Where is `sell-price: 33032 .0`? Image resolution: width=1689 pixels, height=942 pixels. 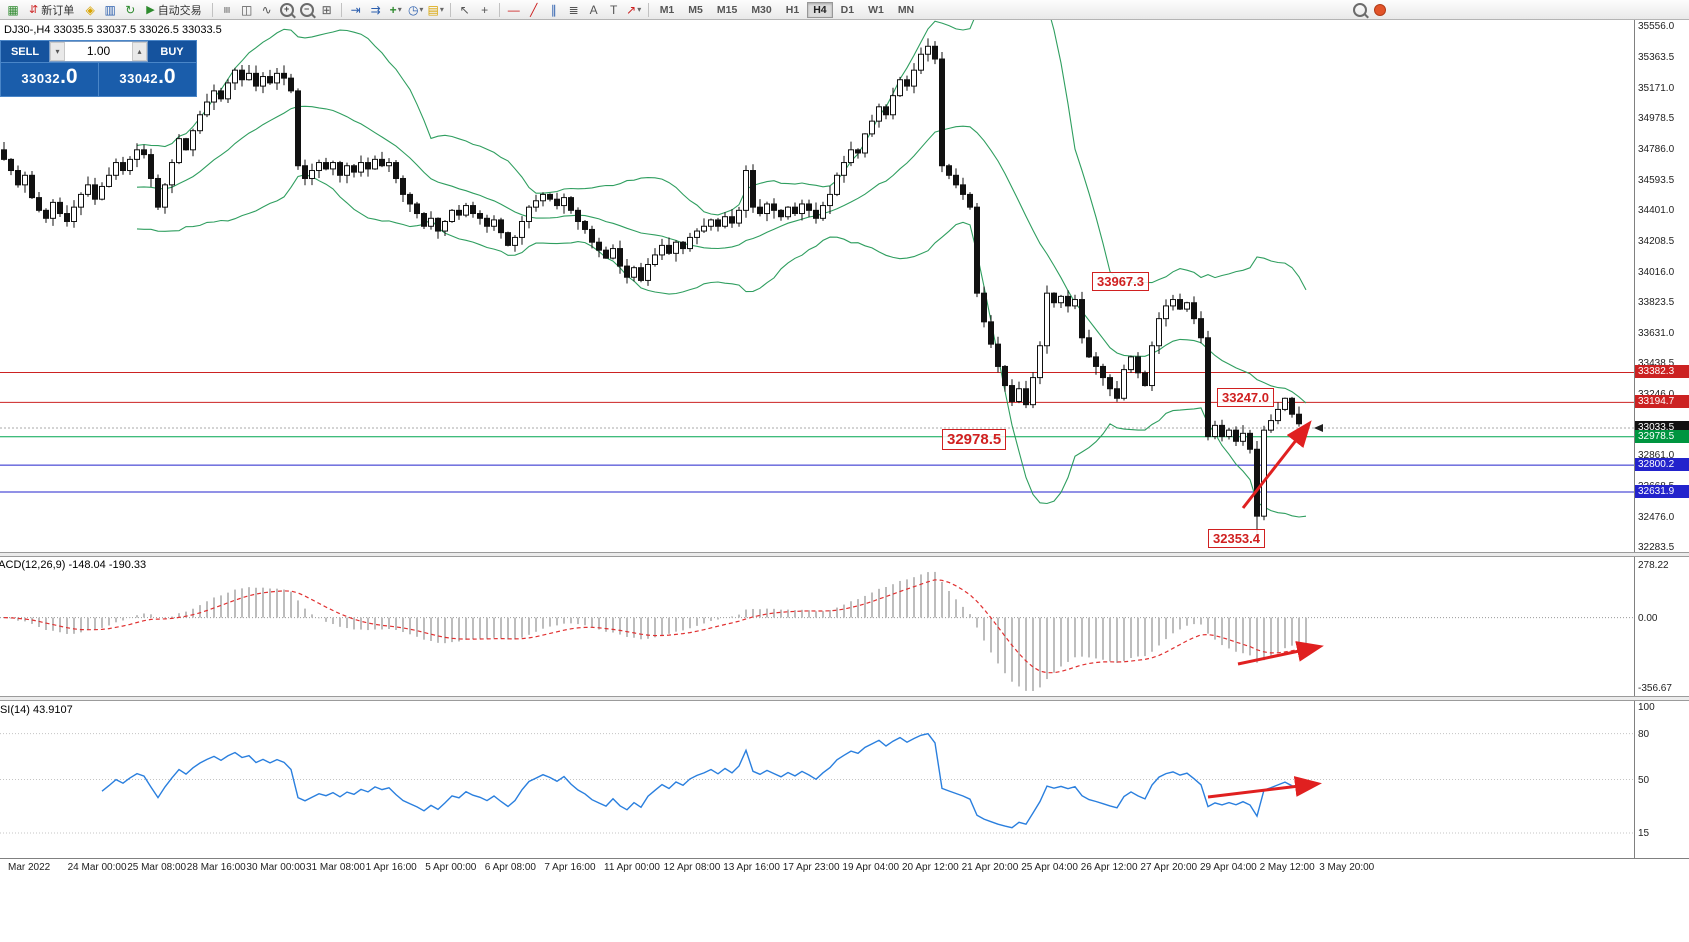 sell-price: 33032 .0 is located at coordinates (49, 79).